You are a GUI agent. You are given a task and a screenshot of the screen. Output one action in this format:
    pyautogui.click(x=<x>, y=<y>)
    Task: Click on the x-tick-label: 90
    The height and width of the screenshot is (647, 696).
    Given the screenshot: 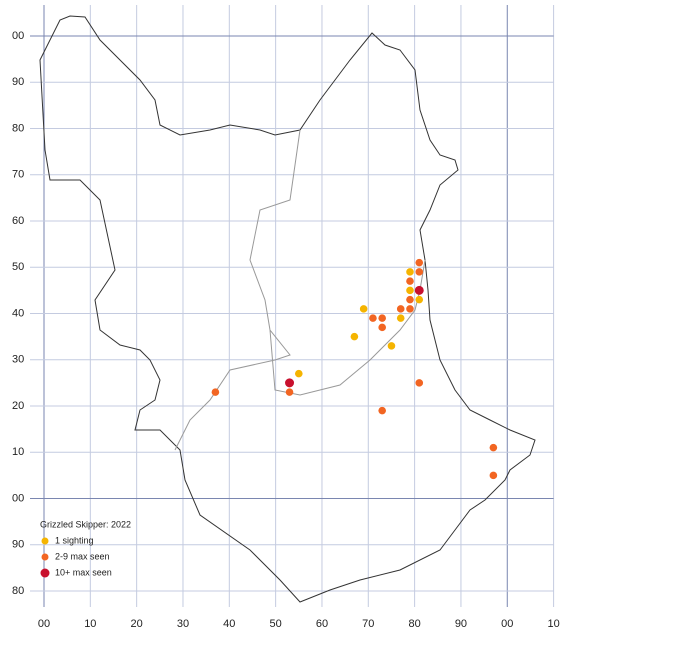 What is the action you would take?
    pyautogui.click(x=461, y=624)
    